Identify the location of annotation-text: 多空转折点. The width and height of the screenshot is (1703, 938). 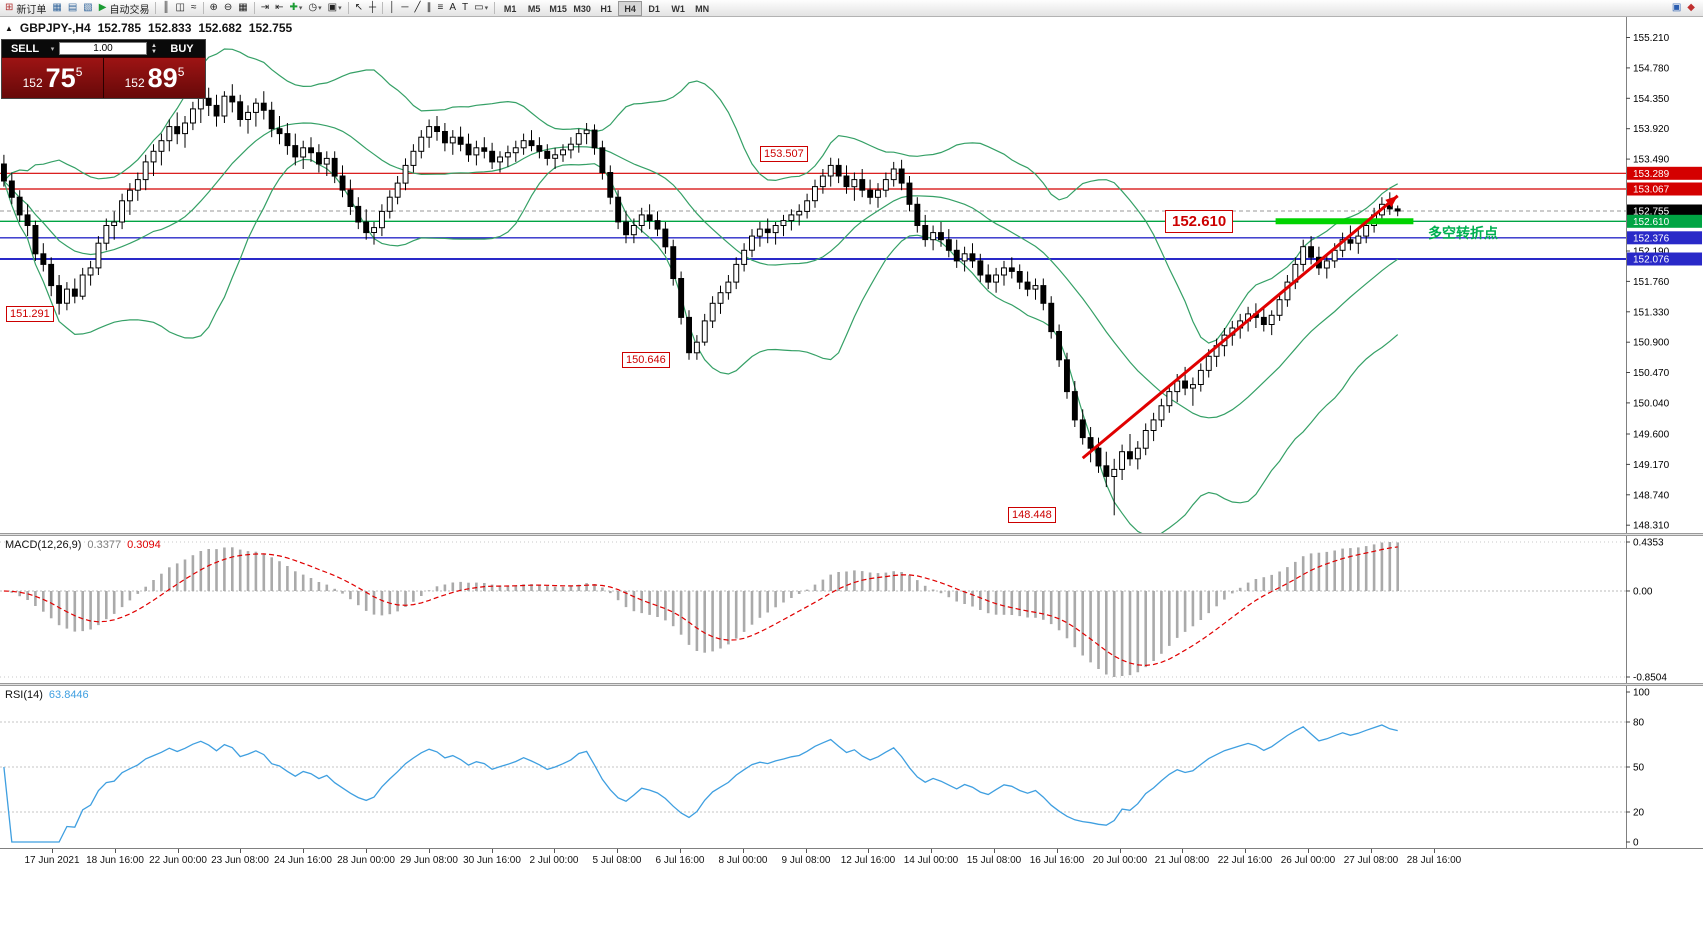
(1463, 233).